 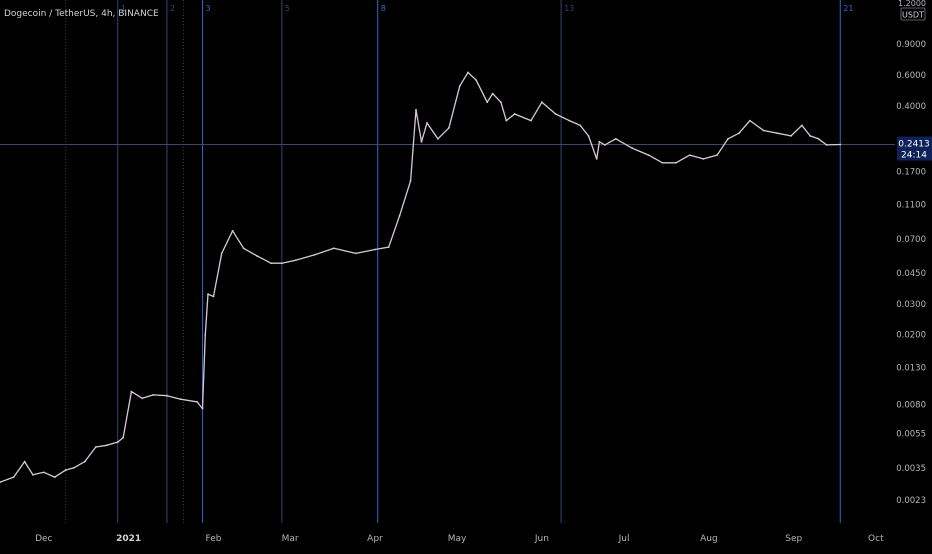 What do you see at coordinates (911, 336) in the screenshot?
I see `y-tick-label: 0.0200` at bounding box center [911, 336].